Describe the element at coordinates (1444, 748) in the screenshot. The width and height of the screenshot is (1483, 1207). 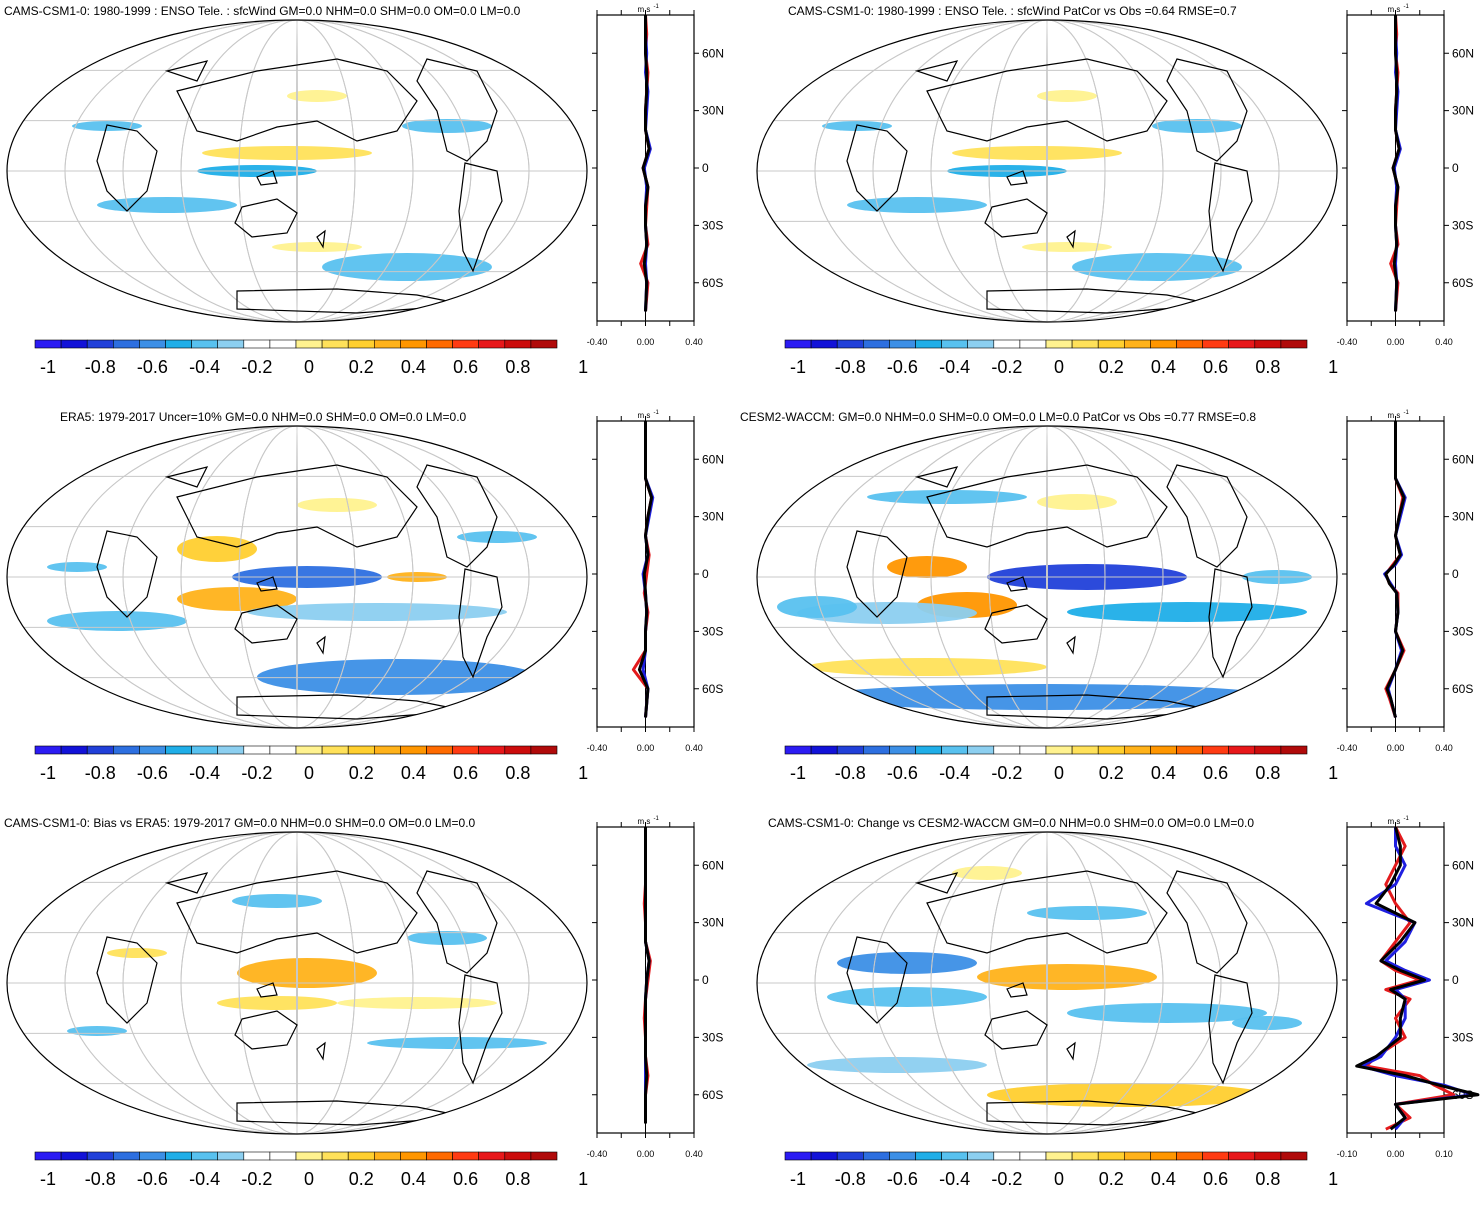
I see `x-tick-label: 0.40` at that location.